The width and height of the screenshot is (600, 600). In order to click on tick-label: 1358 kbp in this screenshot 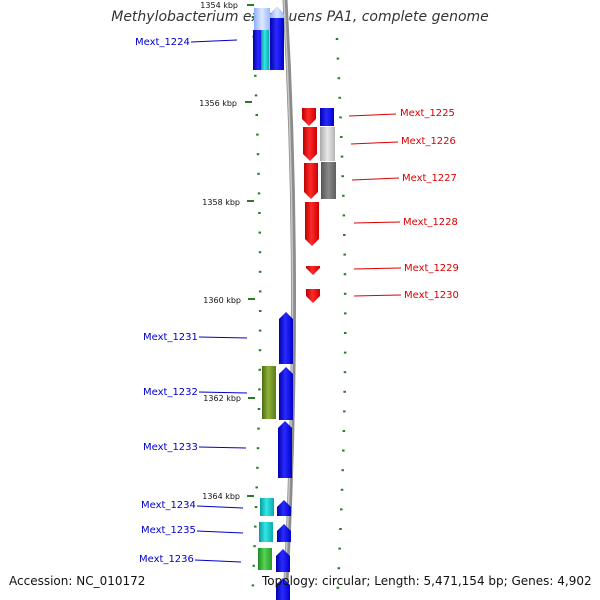, I will do `click(221, 202)`.